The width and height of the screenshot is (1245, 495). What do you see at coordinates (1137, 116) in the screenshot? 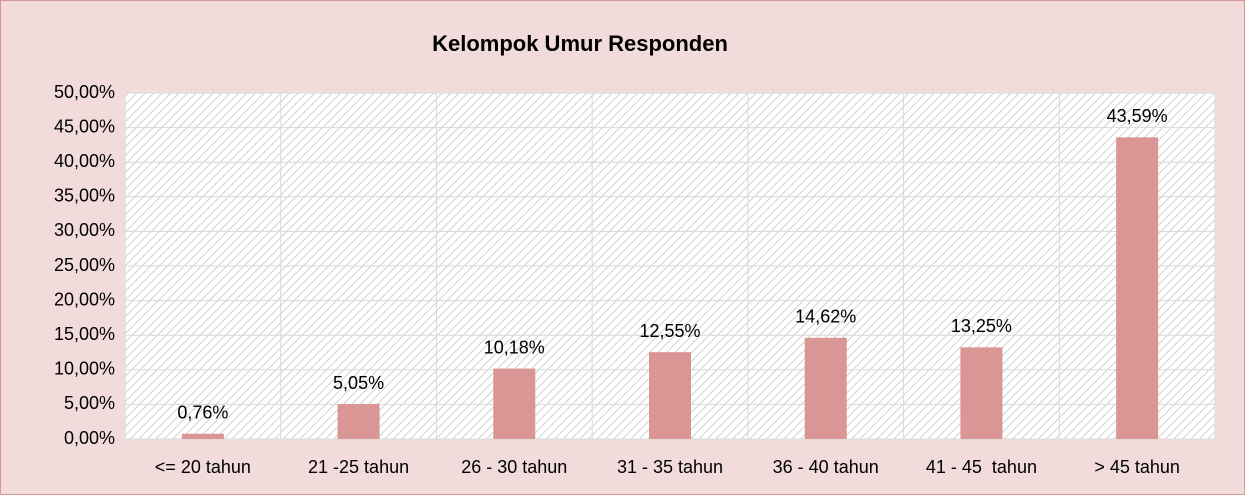
I see `data-label: 43,59%` at bounding box center [1137, 116].